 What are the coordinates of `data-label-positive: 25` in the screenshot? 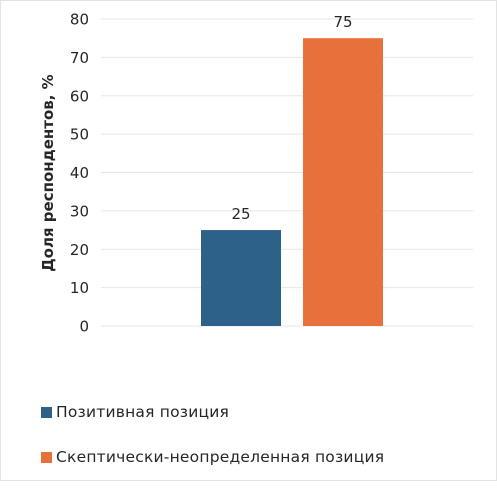 It's located at (240, 214).